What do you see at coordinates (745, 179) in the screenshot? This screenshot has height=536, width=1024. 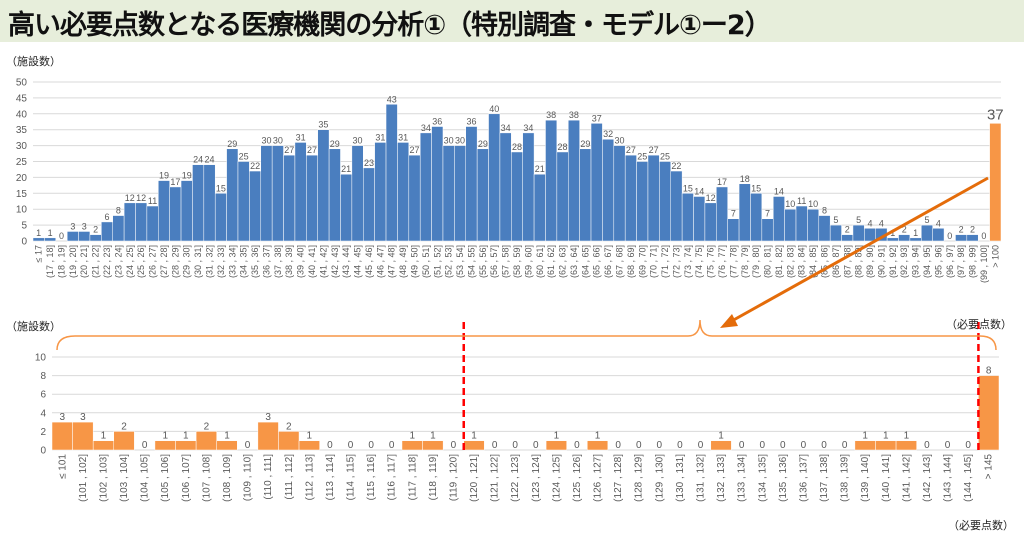 I see `data-label: 18` at bounding box center [745, 179].